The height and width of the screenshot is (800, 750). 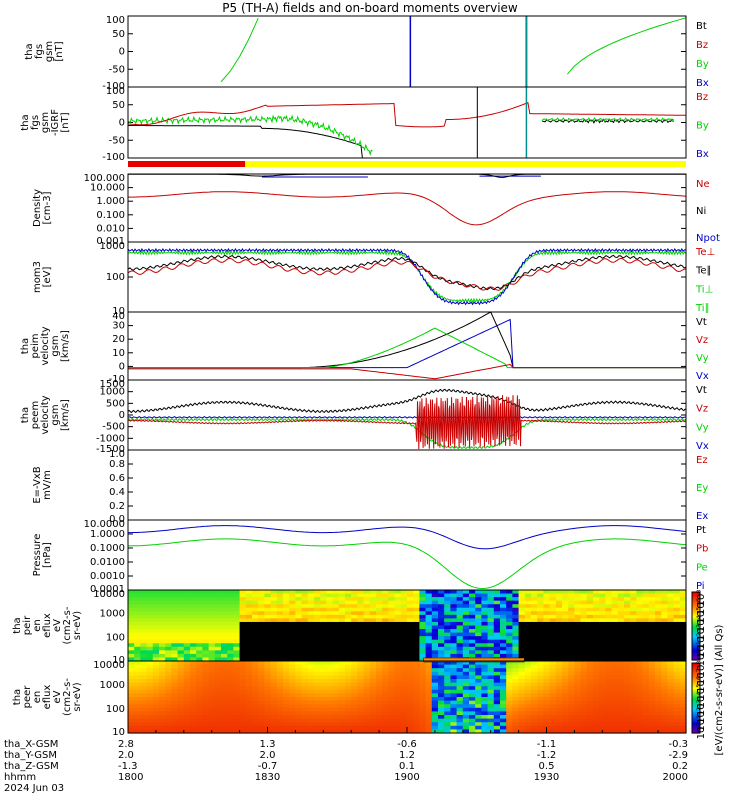 I want to click on panel-7-ytick: 0.6, so click(x=117, y=478).